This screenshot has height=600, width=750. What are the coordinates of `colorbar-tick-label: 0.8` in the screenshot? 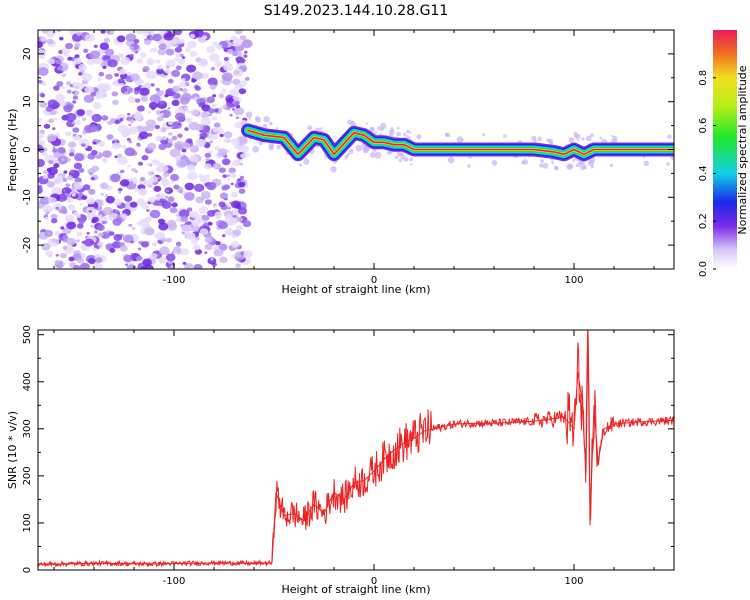 It's located at (703, 78).